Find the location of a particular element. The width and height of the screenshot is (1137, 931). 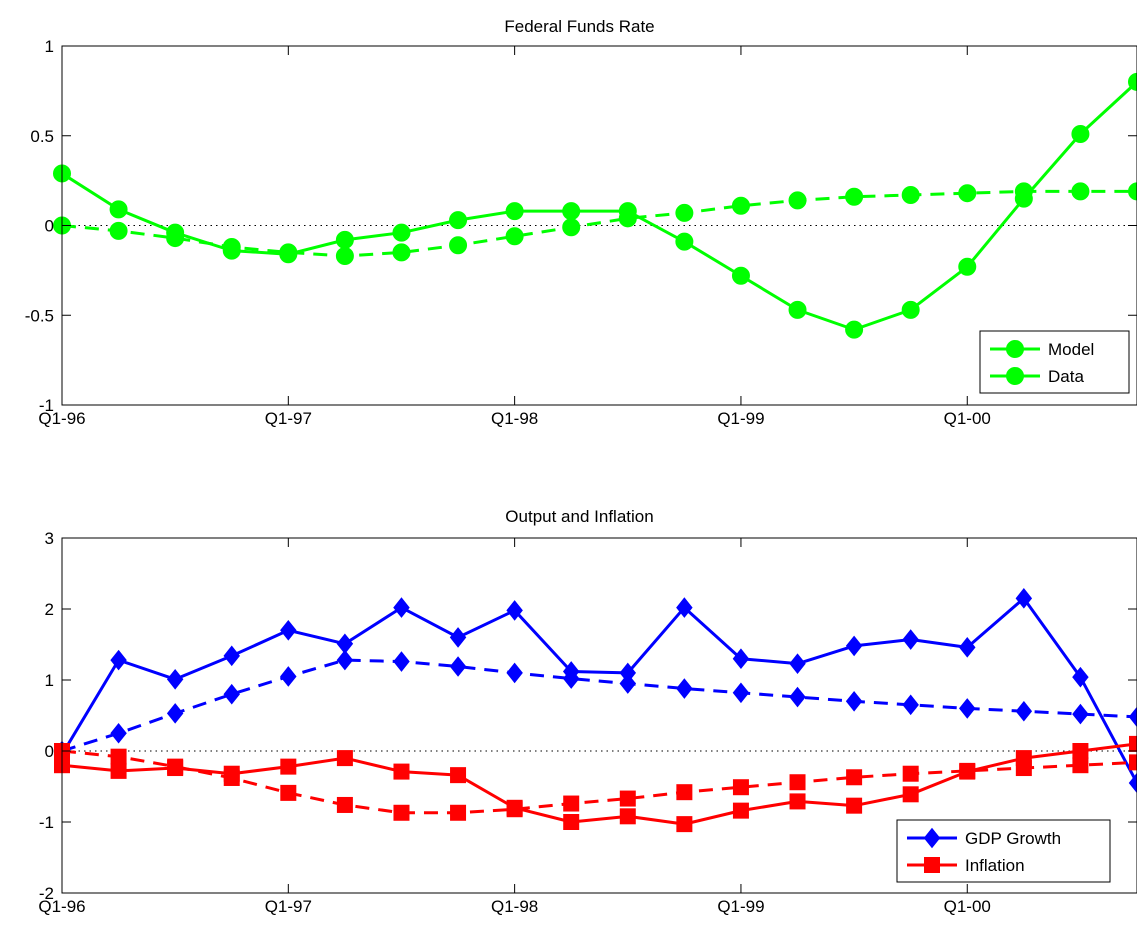

series-inflation-model- is located at coordinates (595, 782).